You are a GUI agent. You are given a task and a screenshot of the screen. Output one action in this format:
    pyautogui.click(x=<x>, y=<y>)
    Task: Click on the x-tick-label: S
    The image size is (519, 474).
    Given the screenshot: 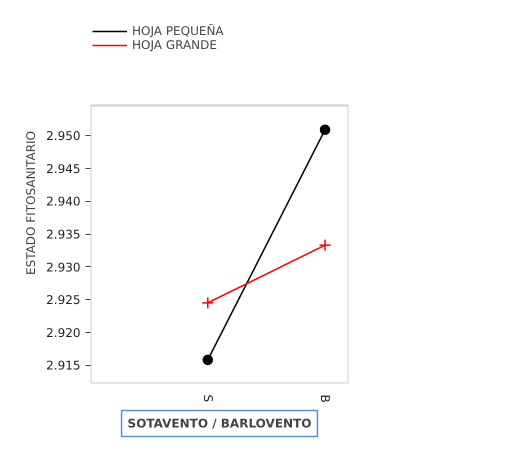 What is the action you would take?
    pyautogui.click(x=207, y=398)
    